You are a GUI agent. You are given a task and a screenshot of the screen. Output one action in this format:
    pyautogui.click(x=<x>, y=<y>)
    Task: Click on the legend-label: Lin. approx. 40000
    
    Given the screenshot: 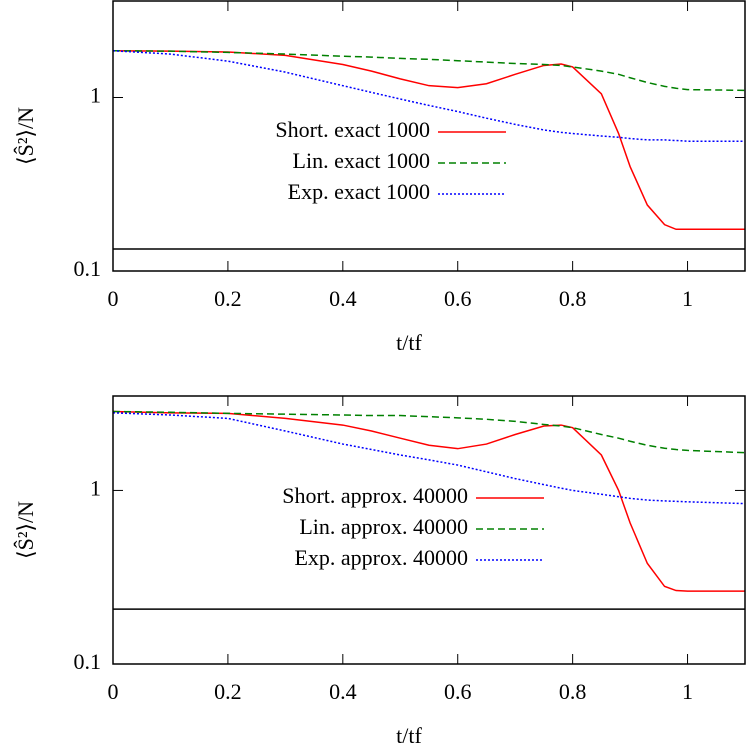 What is the action you would take?
    pyautogui.click(x=383, y=526)
    